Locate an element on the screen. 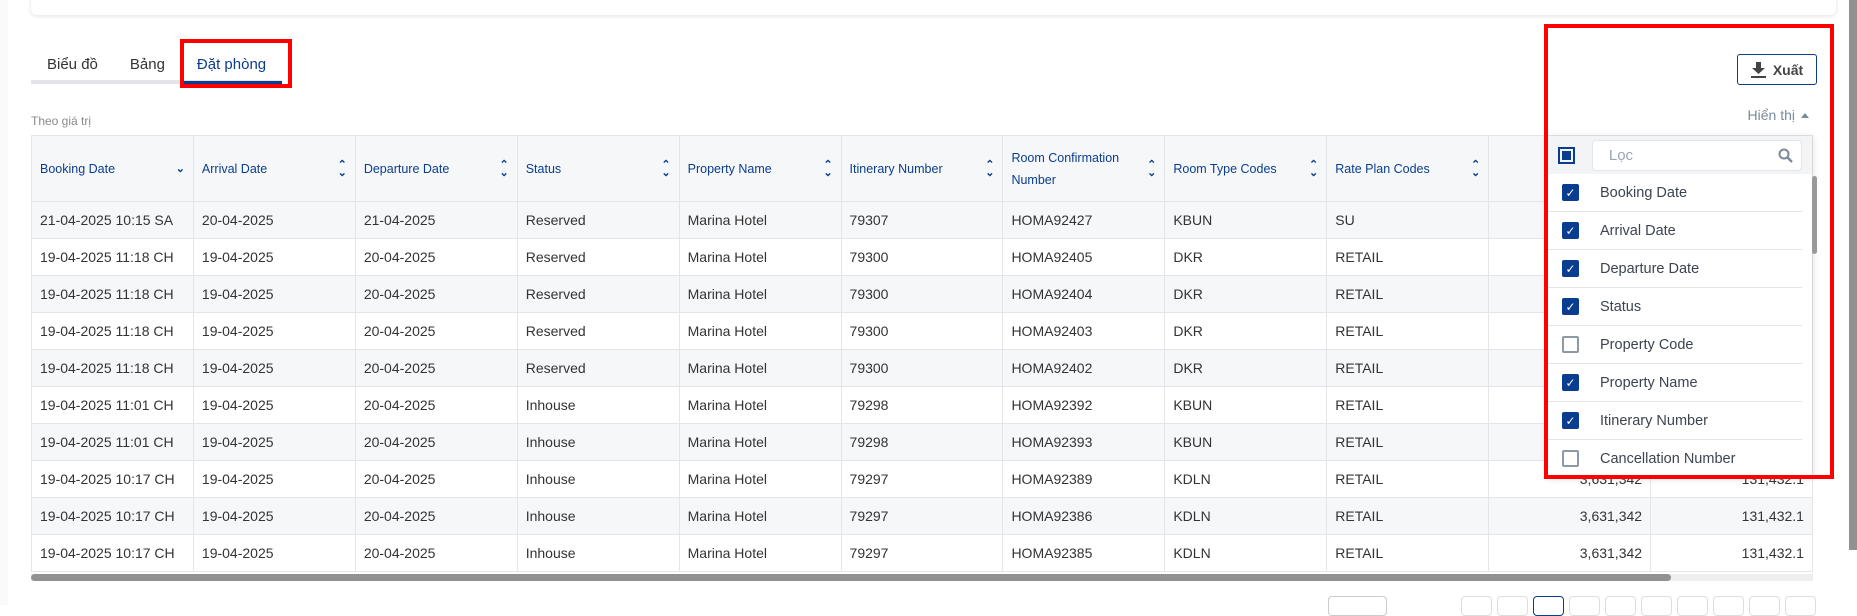 The image size is (1857, 616). table-cell: 79298 is located at coordinates (923, 442).